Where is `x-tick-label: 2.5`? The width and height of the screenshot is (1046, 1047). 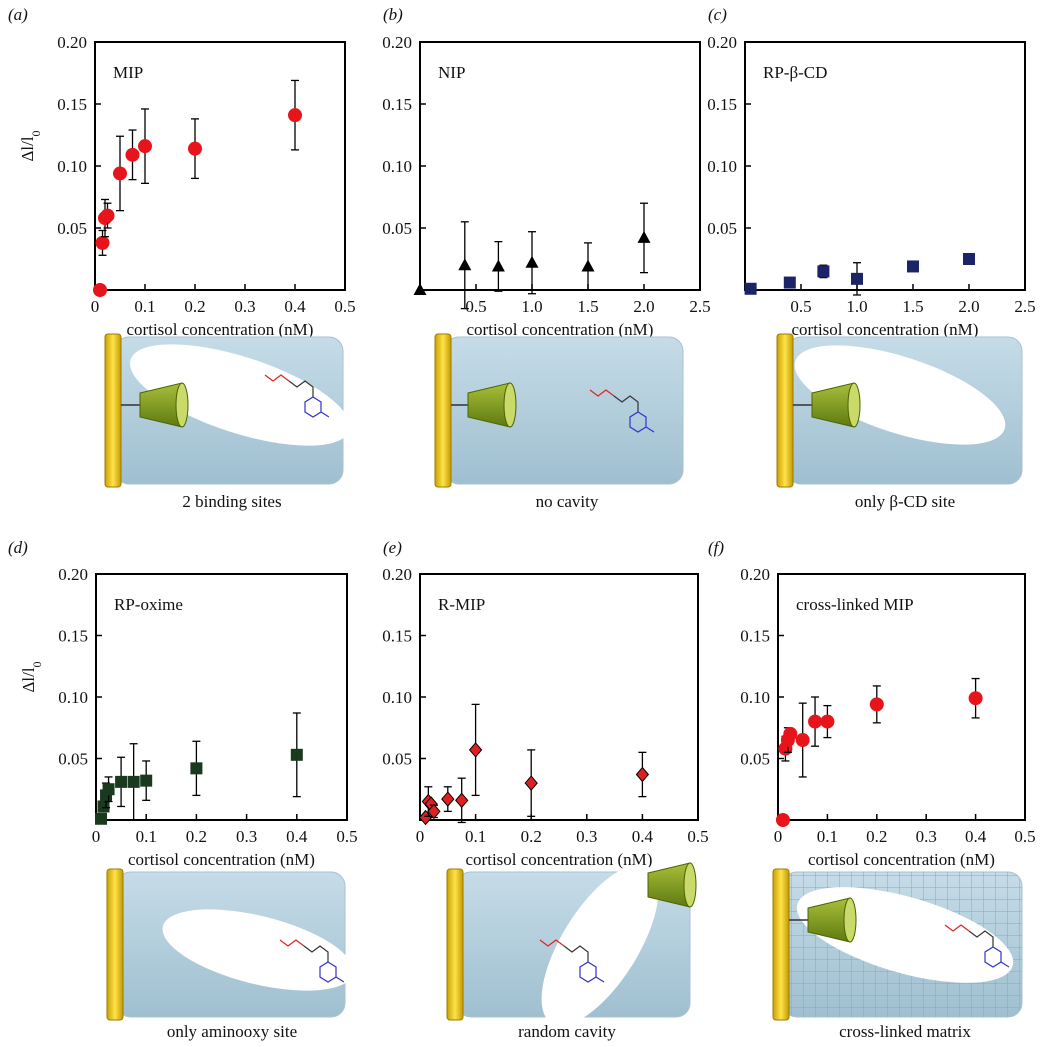
x-tick-label: 2.5 is located at coordinates (1024, 306).